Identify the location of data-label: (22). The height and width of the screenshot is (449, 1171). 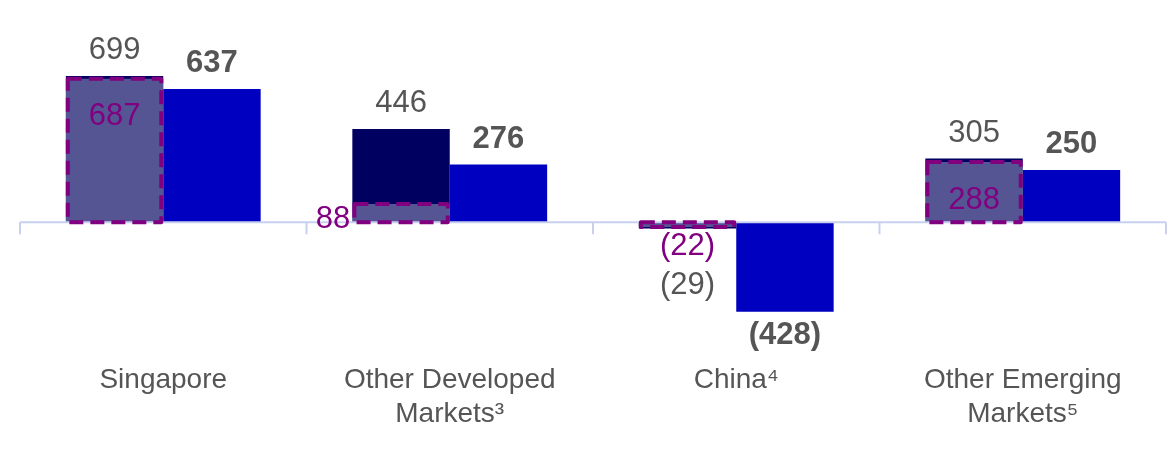
(687, 244).